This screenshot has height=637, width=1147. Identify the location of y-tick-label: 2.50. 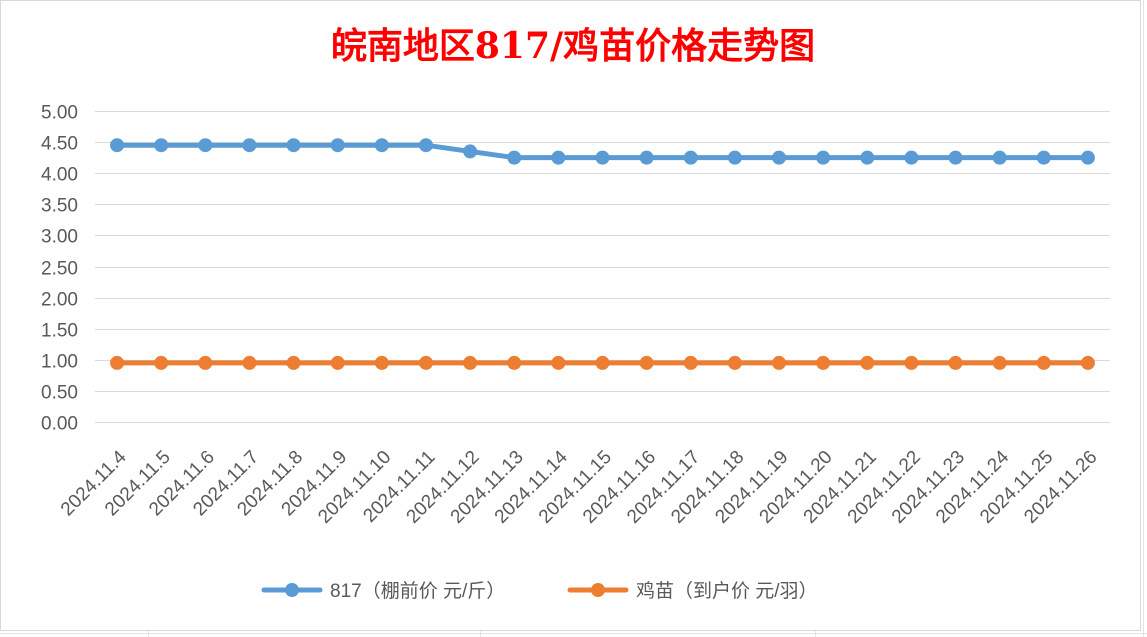
(59, 269).